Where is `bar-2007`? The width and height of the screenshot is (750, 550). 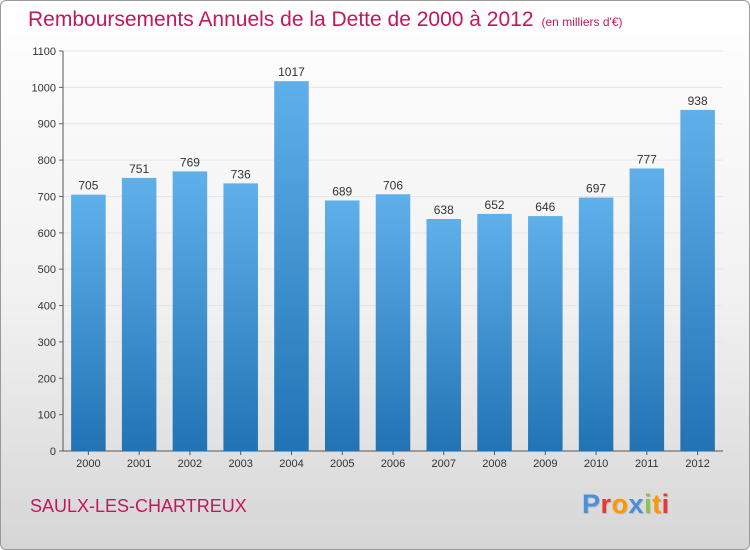 bar-2007 is located at coordinates (444, 335).